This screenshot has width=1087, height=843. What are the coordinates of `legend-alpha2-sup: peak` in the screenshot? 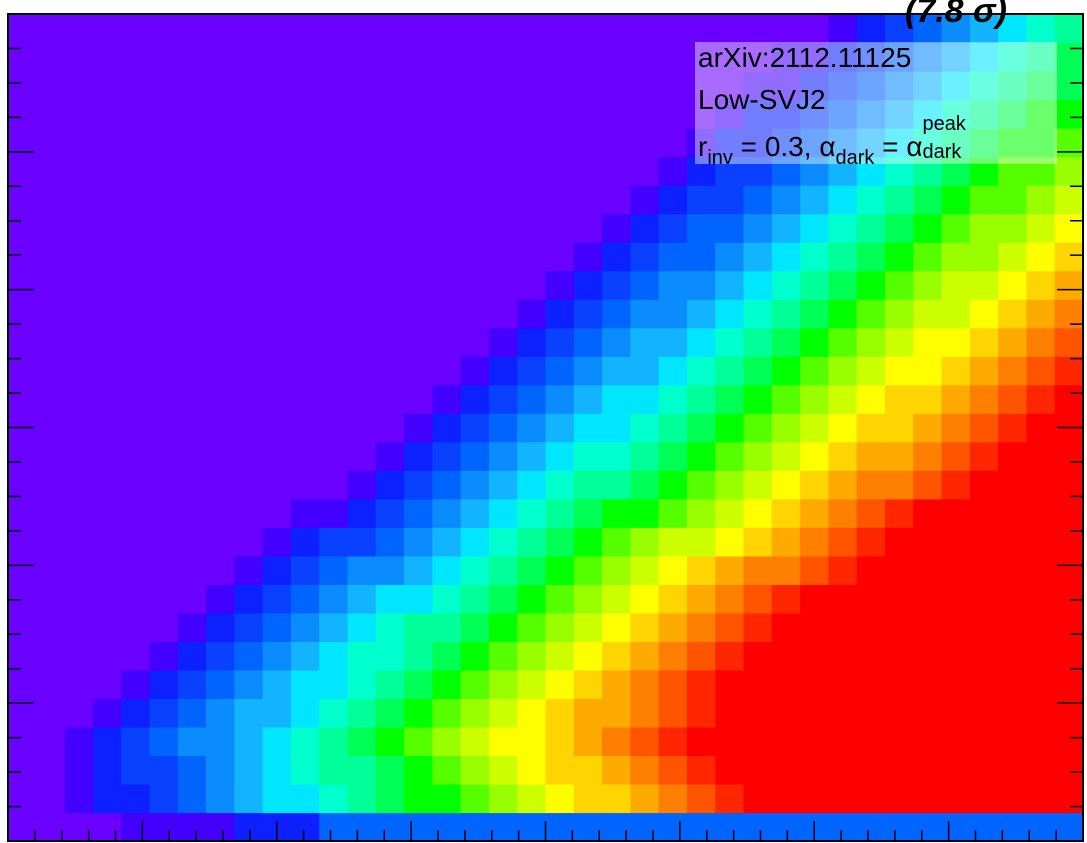 It's located at (944, 124).